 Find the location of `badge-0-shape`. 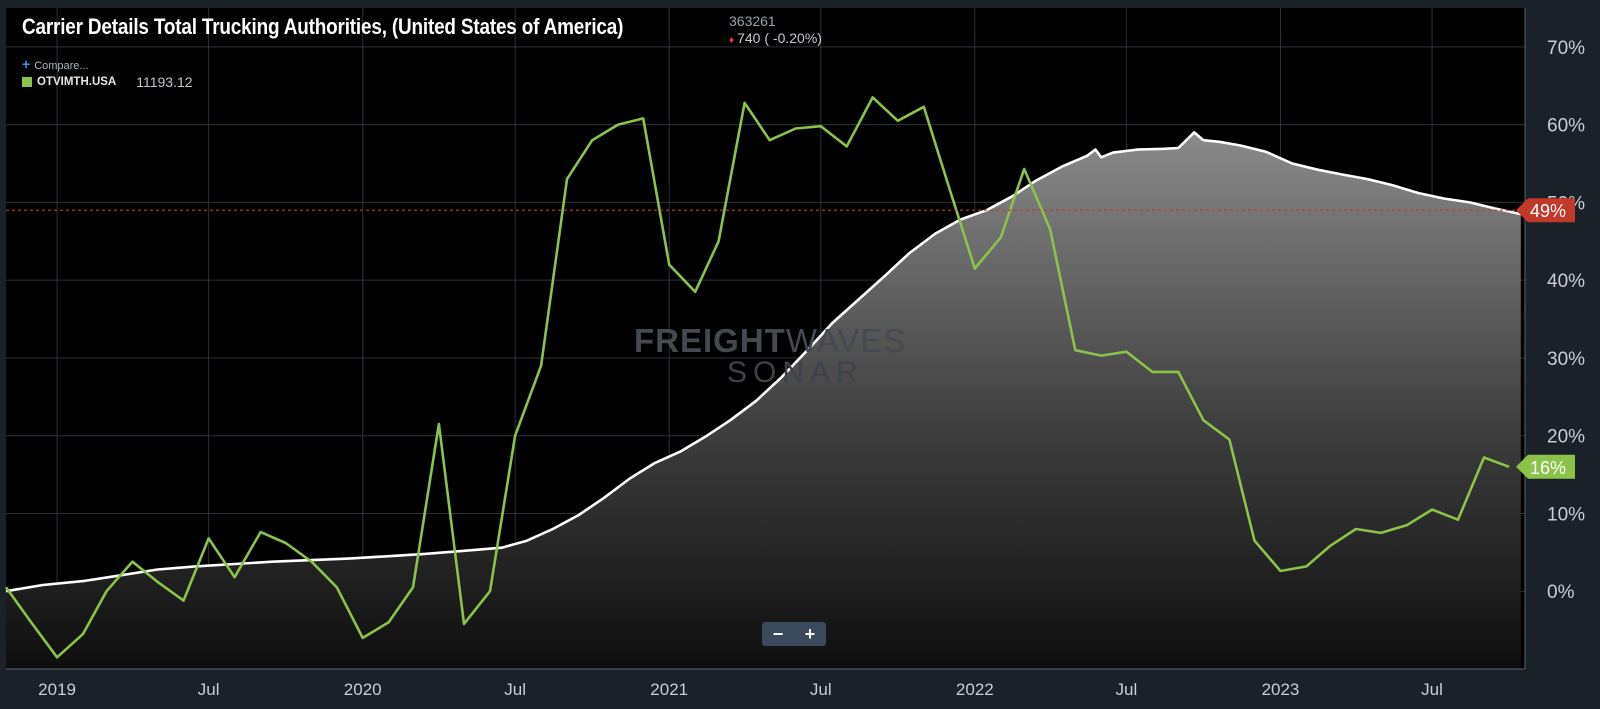

badge-0-shape is located at coordinates (1545, 210).